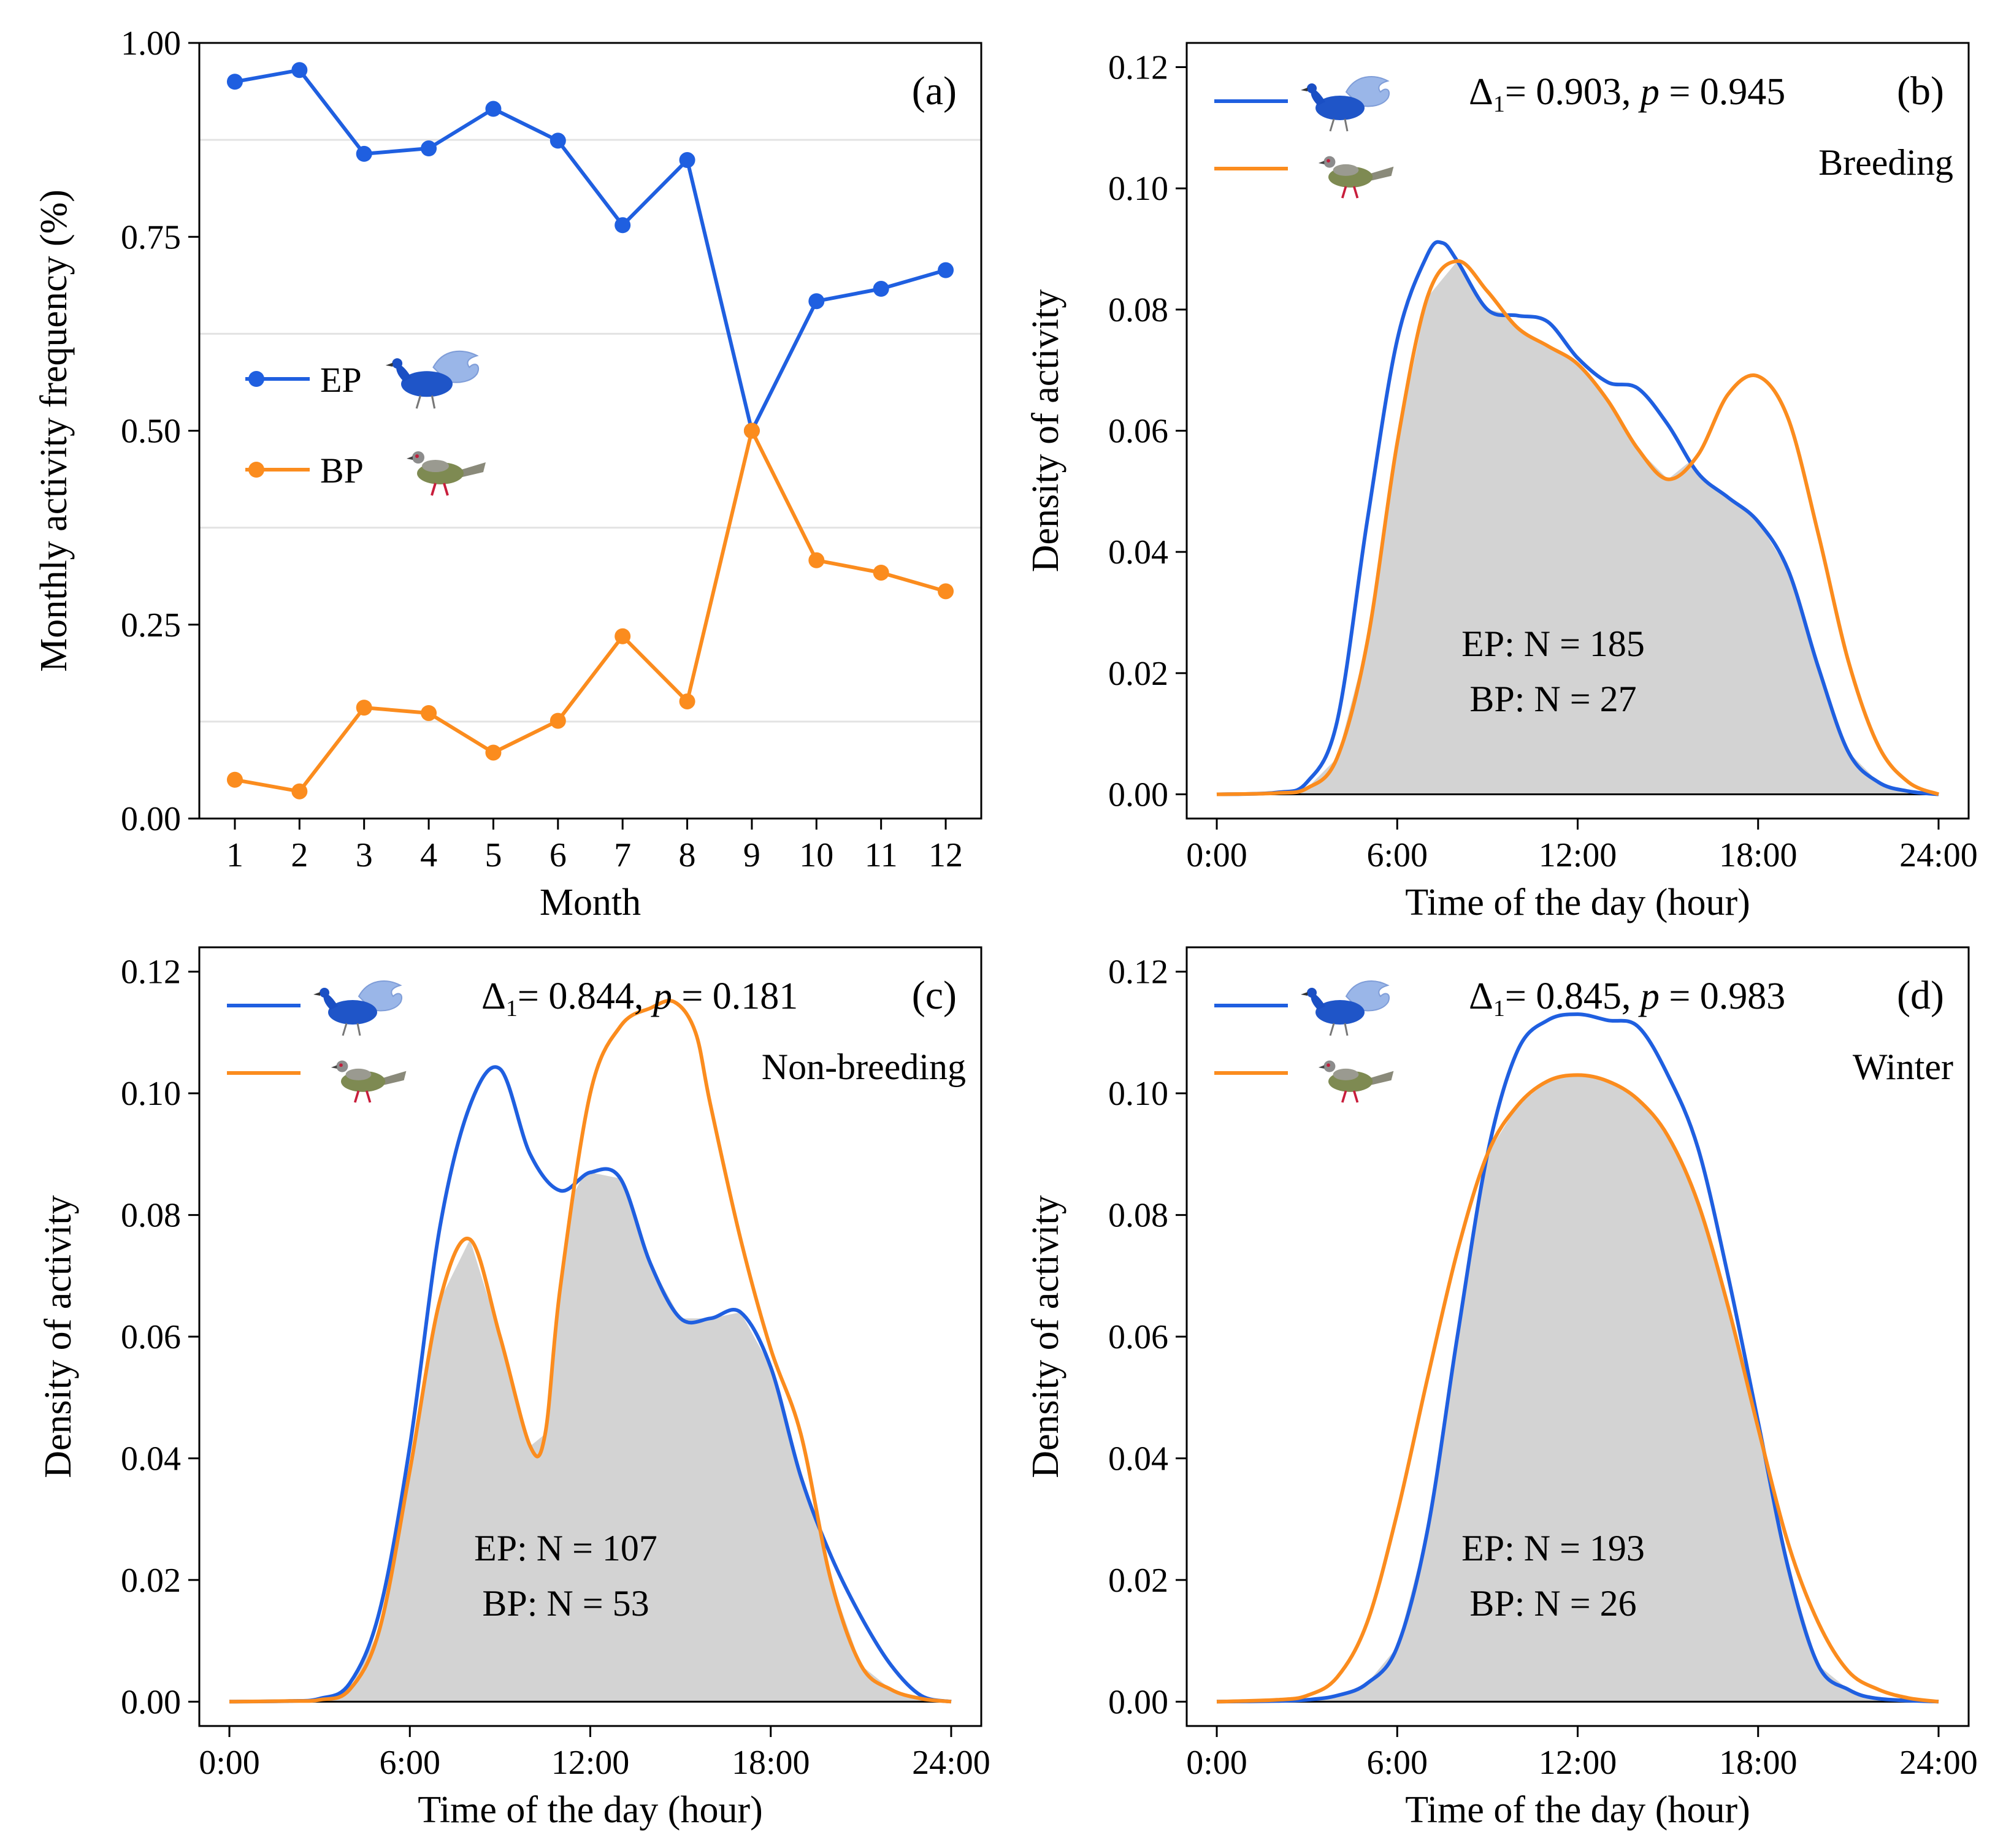  What do you see at coordinates (558, 855) in the screenshot?
I see `x-tick-label: 6` at bounding box center [558, 855].